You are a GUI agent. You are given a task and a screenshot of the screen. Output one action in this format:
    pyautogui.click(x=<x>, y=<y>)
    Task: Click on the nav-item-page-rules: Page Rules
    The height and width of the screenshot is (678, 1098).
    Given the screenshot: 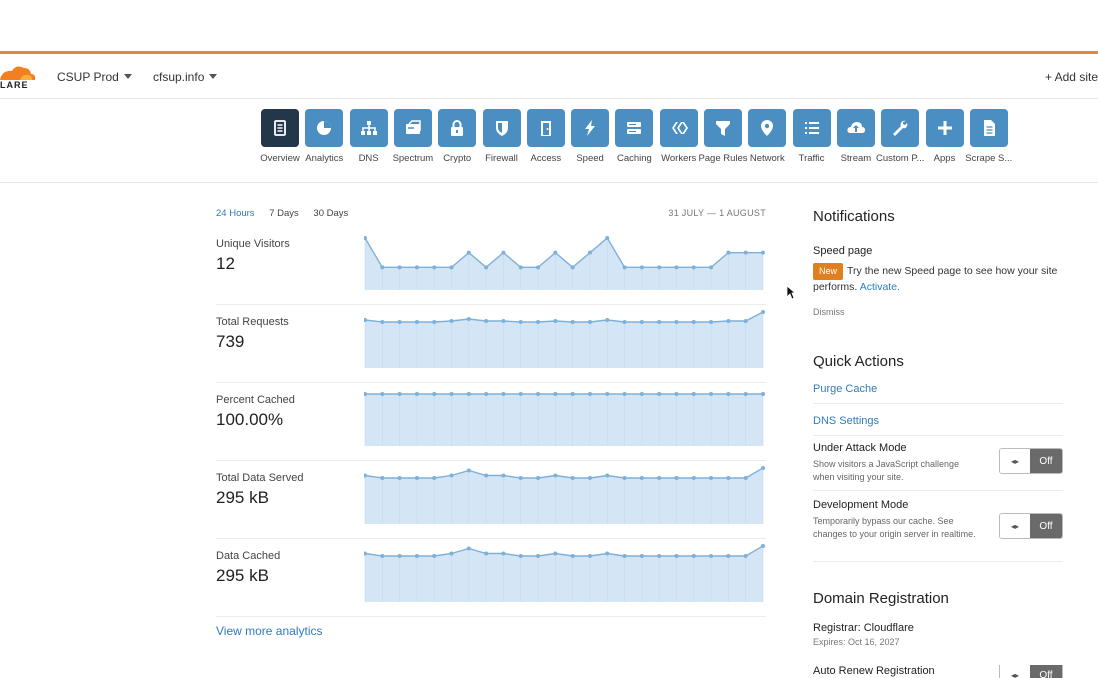 What is the action you would take?
    pyautogui.click(x=723, y=136)
    